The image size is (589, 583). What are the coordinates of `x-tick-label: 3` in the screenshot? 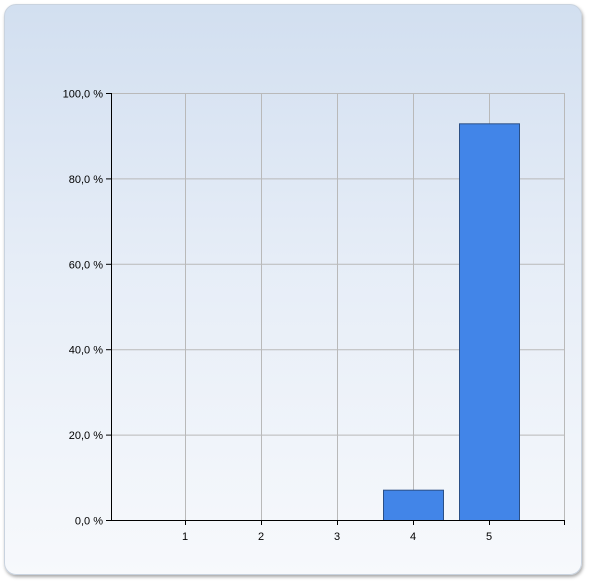 It's located at (337, 537).